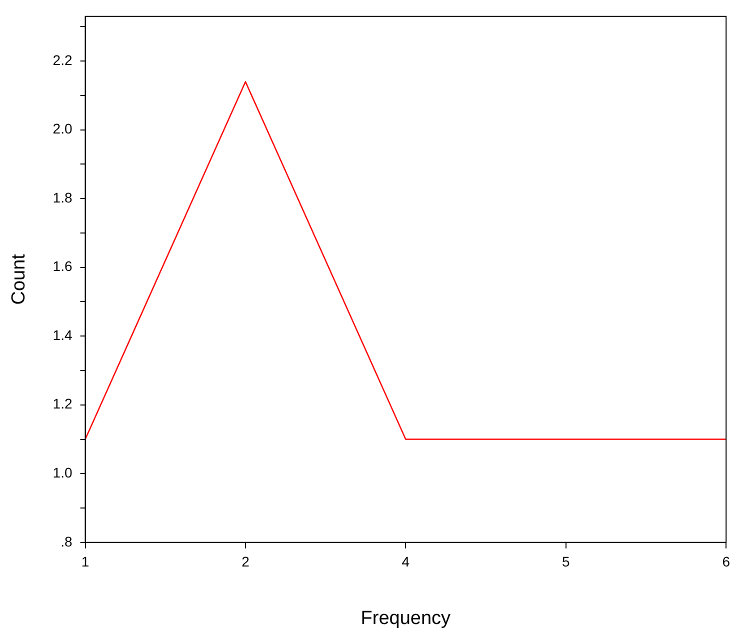 The width and height of the screenshot is (736, 638). I want to click on y-tick-label: 1.6, so click(62, 266).